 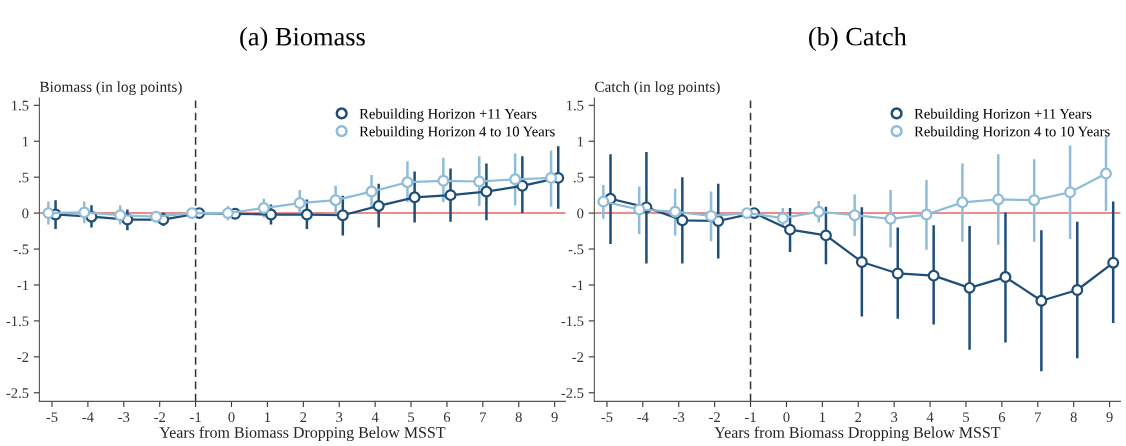 I want to click on chart-title: (b) Catch, so click(x=858, y=39).